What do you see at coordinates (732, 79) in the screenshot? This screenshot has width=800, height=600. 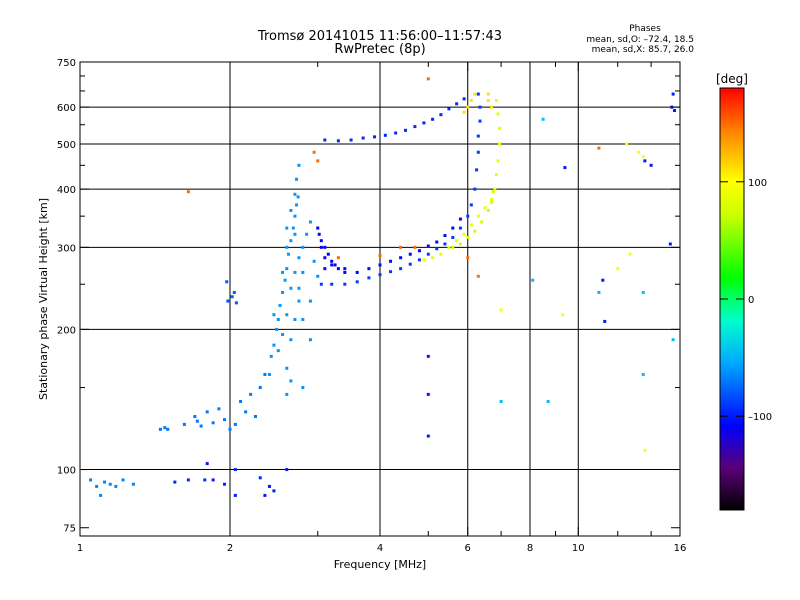 I see `colorbar-label: [deg]` at bounding box center [732, 79].